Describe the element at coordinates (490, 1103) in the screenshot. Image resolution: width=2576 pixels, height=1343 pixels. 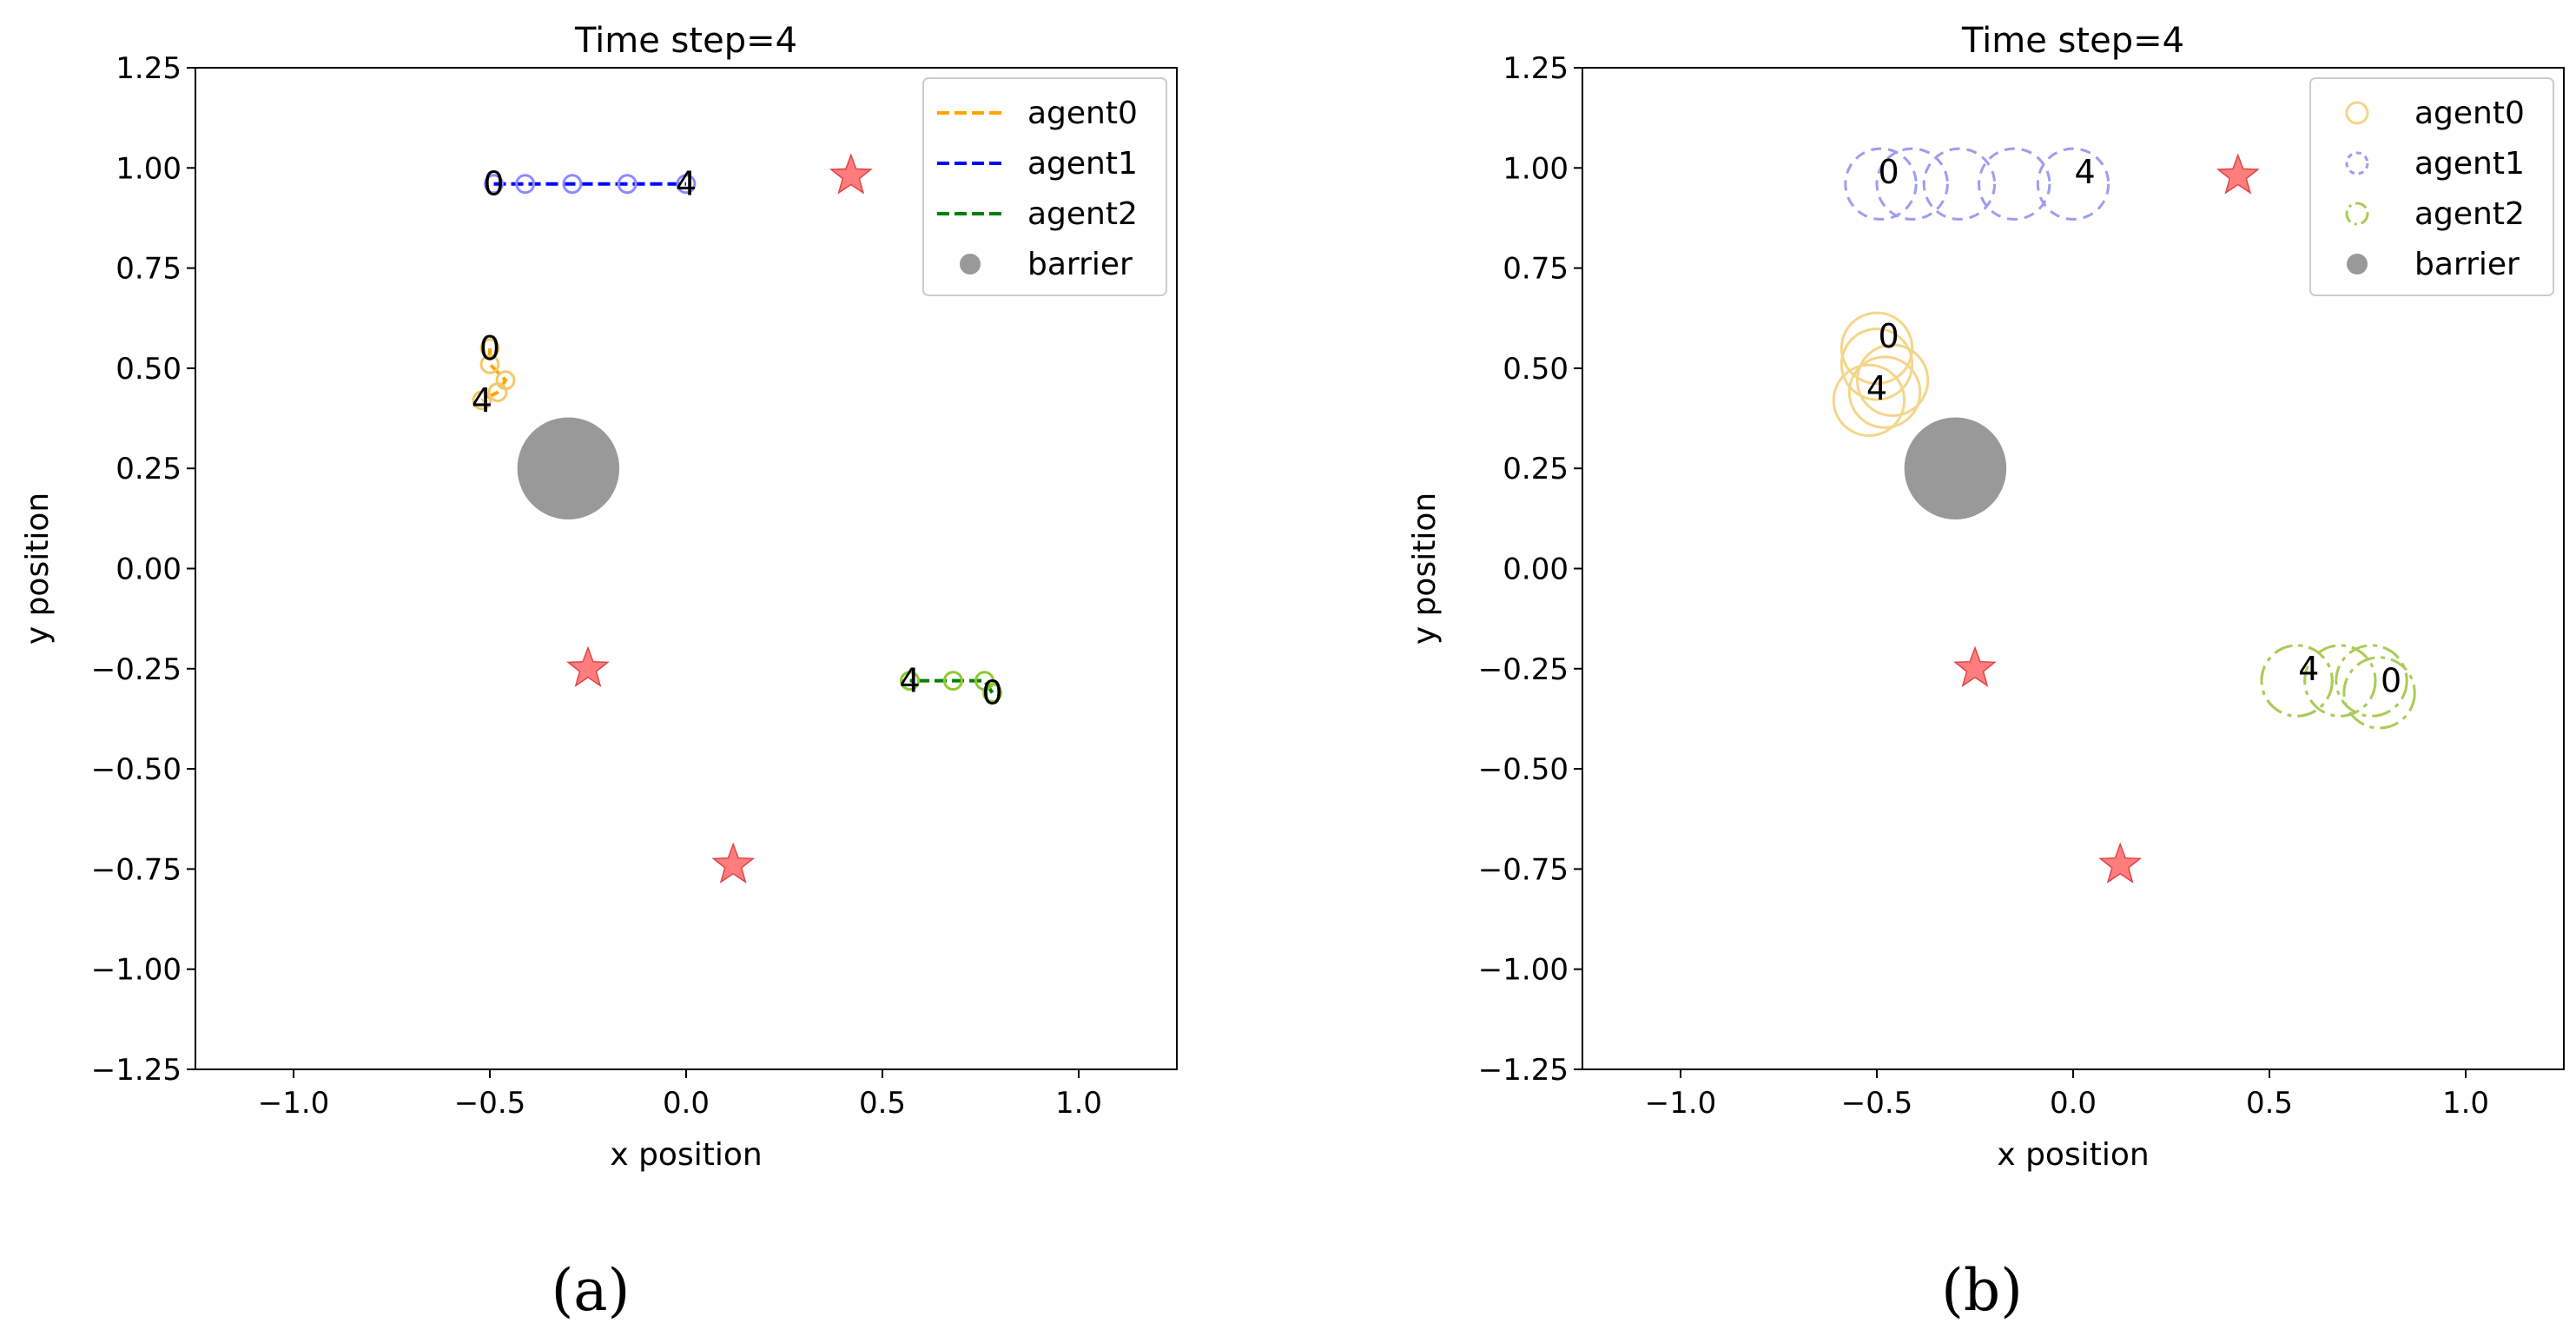
I see `x-tick-label: −0.5` at that location.